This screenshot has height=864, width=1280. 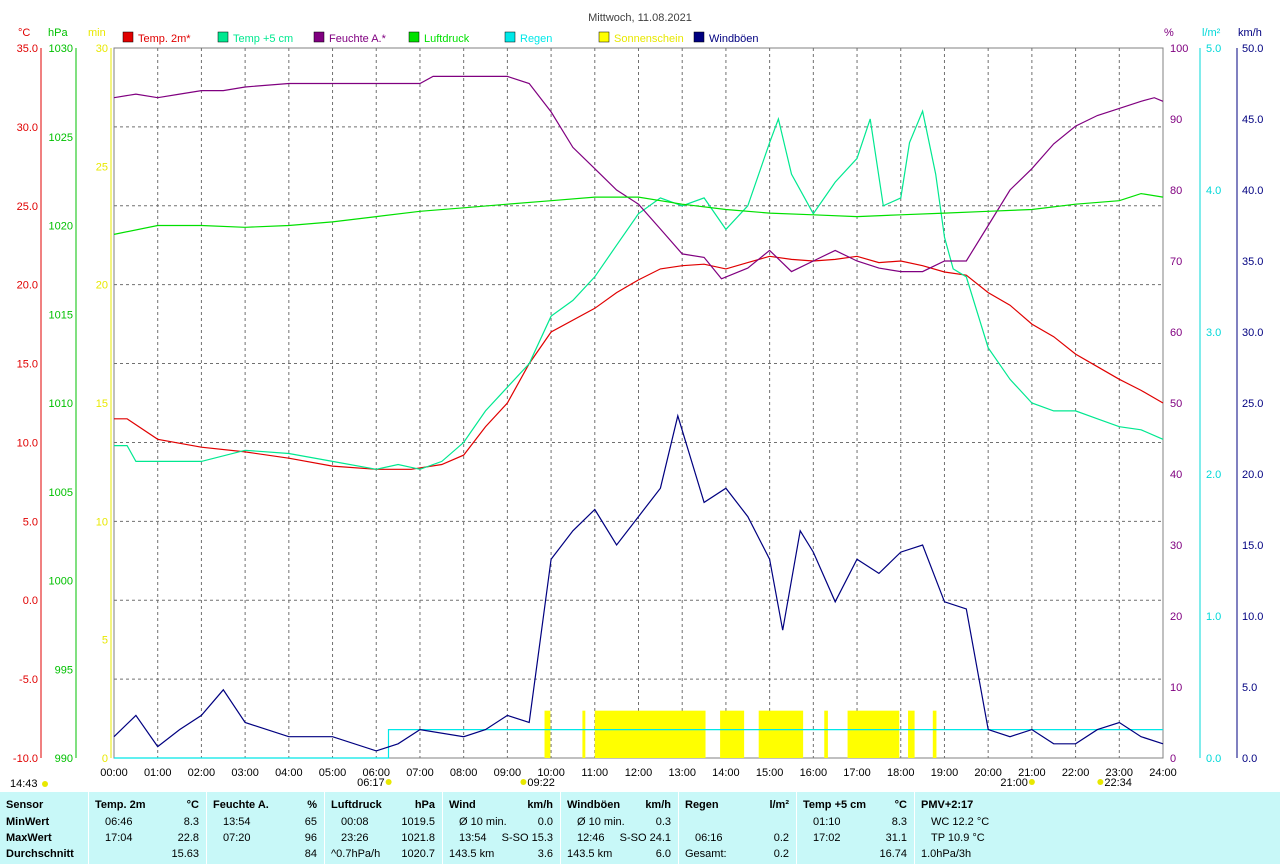 I want to click on temp-axis-unit: °C, so click(x=24, y=33).